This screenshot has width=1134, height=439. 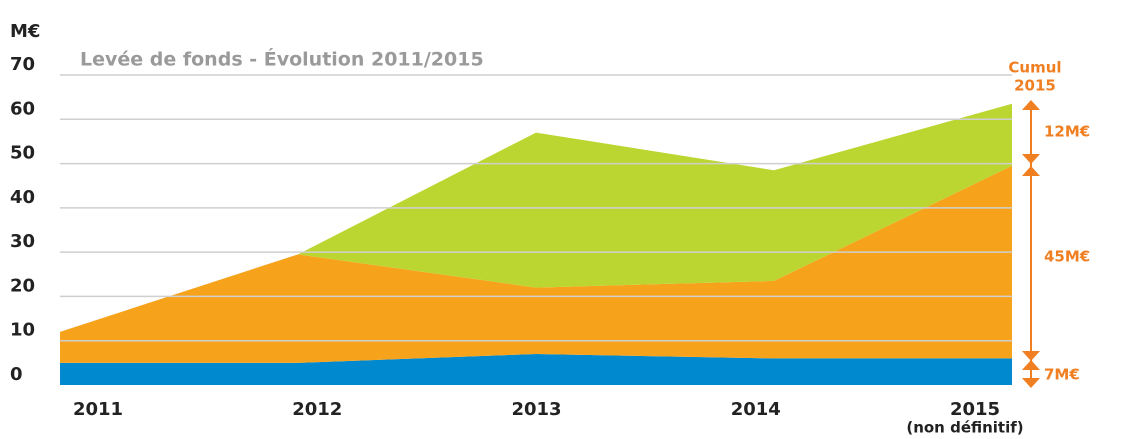 What do you see at coordinates (964, 428) in the screenshot?
I see `note: (non définitif)` at bounding box center [964, 428].